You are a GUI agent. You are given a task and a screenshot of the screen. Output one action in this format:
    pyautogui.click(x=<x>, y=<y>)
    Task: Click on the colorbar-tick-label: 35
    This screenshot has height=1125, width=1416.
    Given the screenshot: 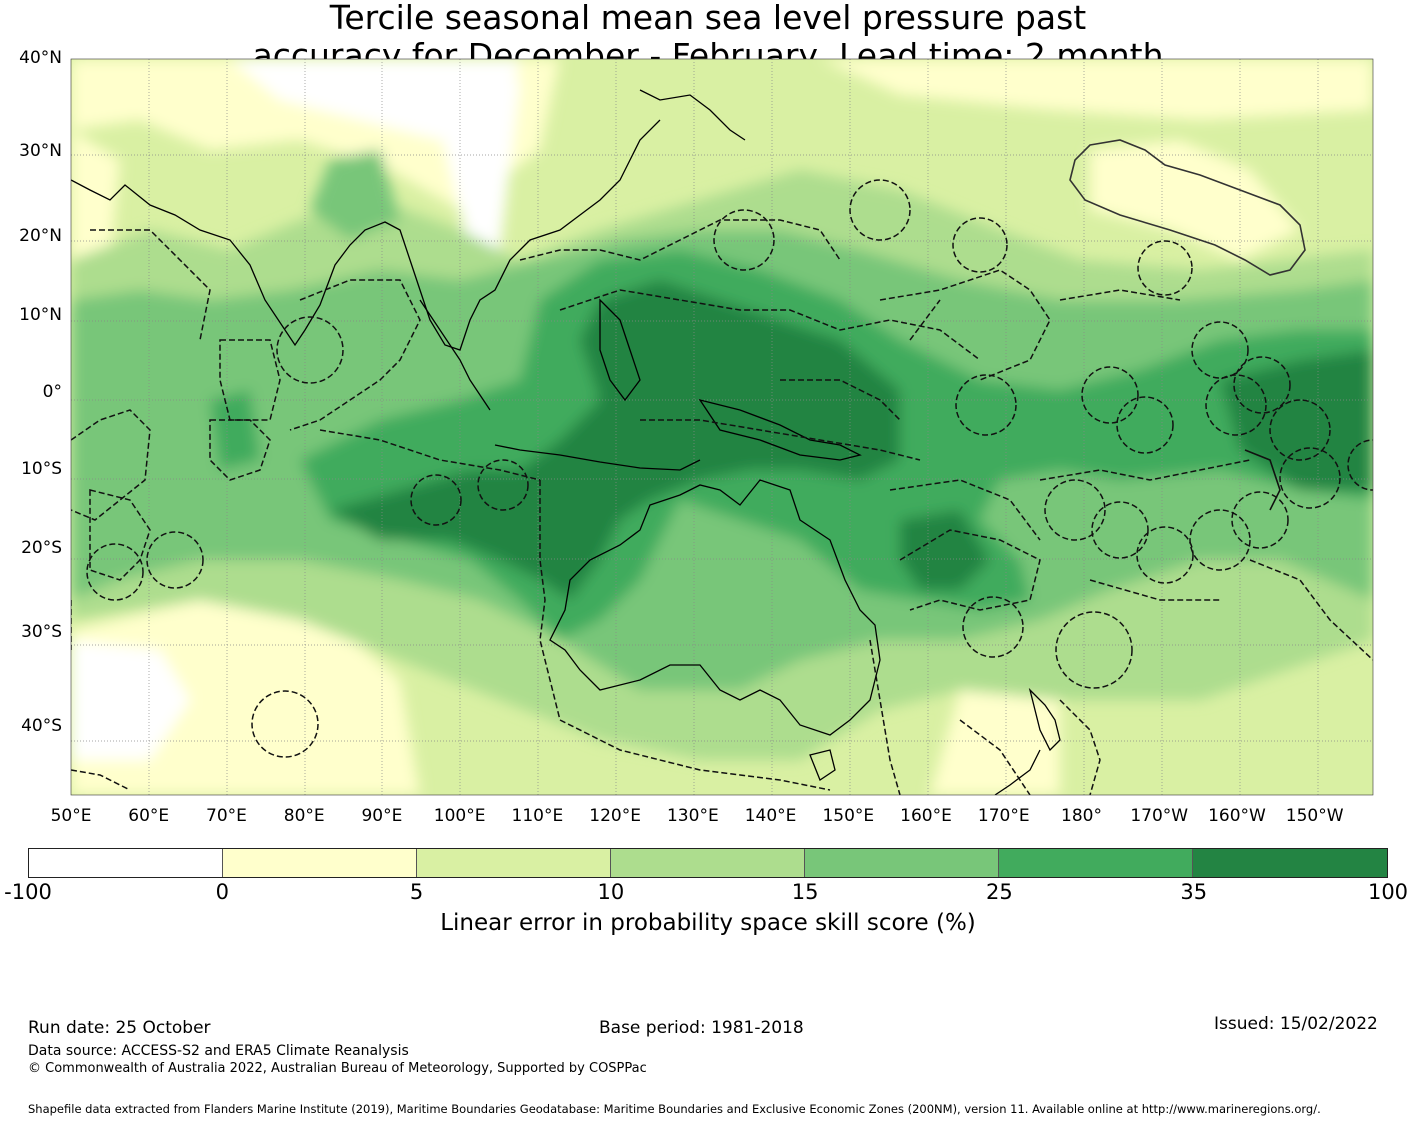 What is the action you would take?
    pyautogui.click(x=1194, y=892)
    